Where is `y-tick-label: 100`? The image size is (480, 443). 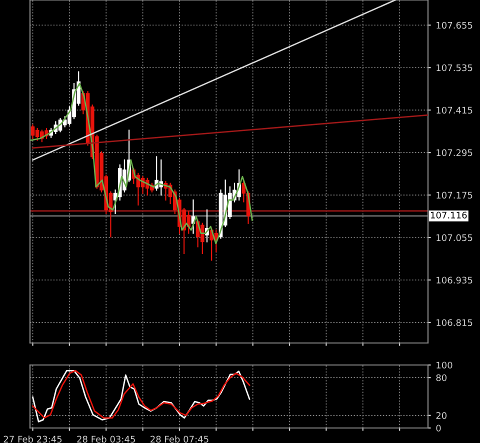
y-tick-label: 100 is located at coordinates (444, 365).